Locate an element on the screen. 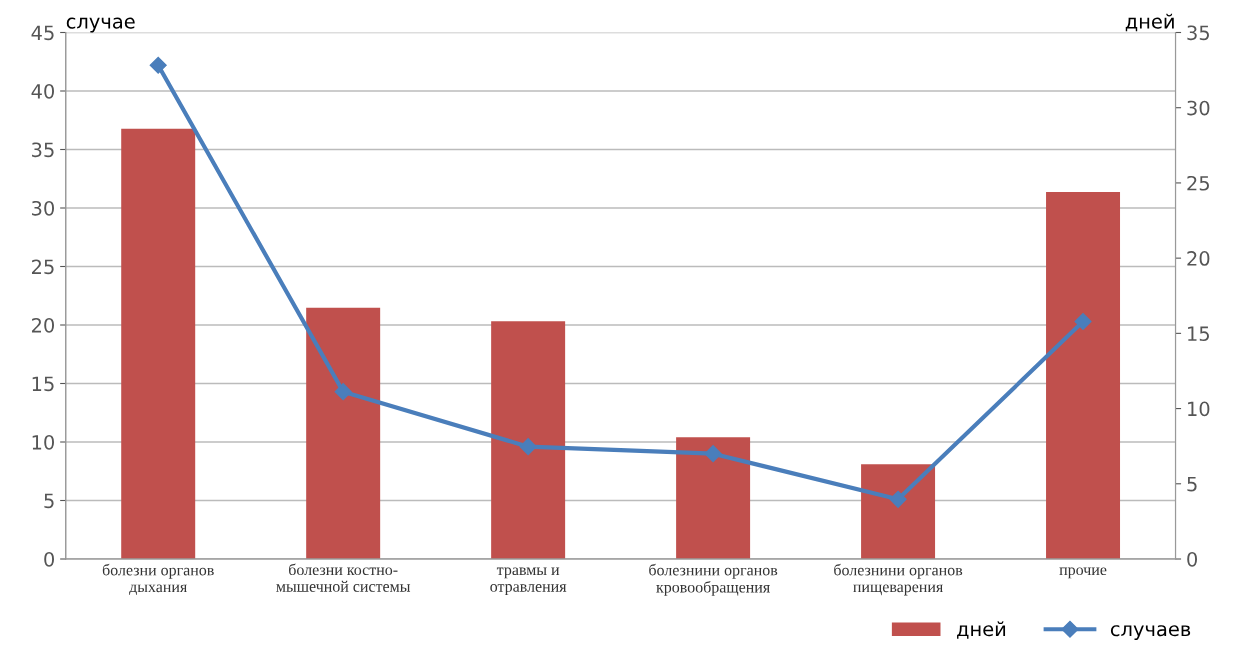  x-tick-label: болезнини органов кровообращения is located at coordinates (713, 579).